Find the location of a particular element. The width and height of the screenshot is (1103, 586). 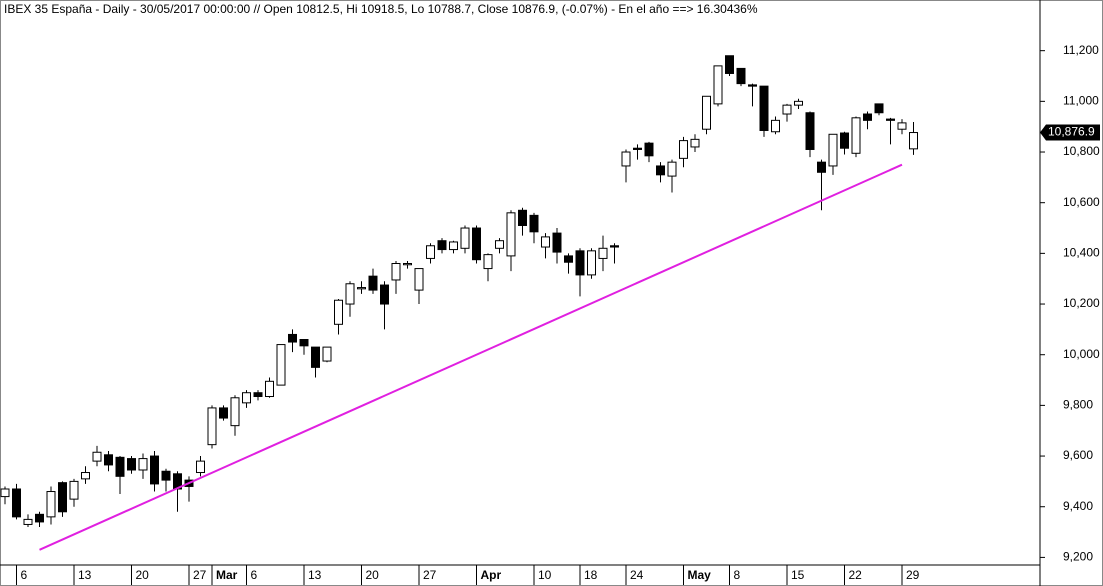

y-tick-label: 10,400 is located at coordinates (1081, 253).